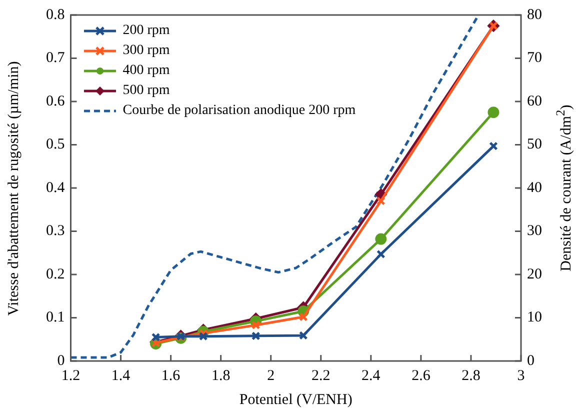  I want to click on y2-tick-label: 0, so click(530, 360).